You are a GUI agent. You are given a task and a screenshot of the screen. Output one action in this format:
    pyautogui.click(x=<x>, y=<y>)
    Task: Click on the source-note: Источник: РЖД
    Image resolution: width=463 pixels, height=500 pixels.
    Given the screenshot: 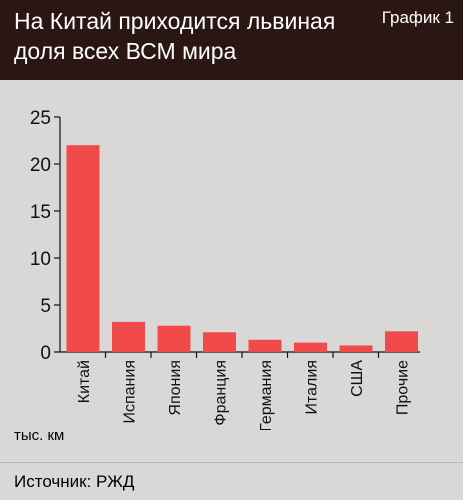 What is the action you would take?
    pyautogui.click(x=74, y=481)
    